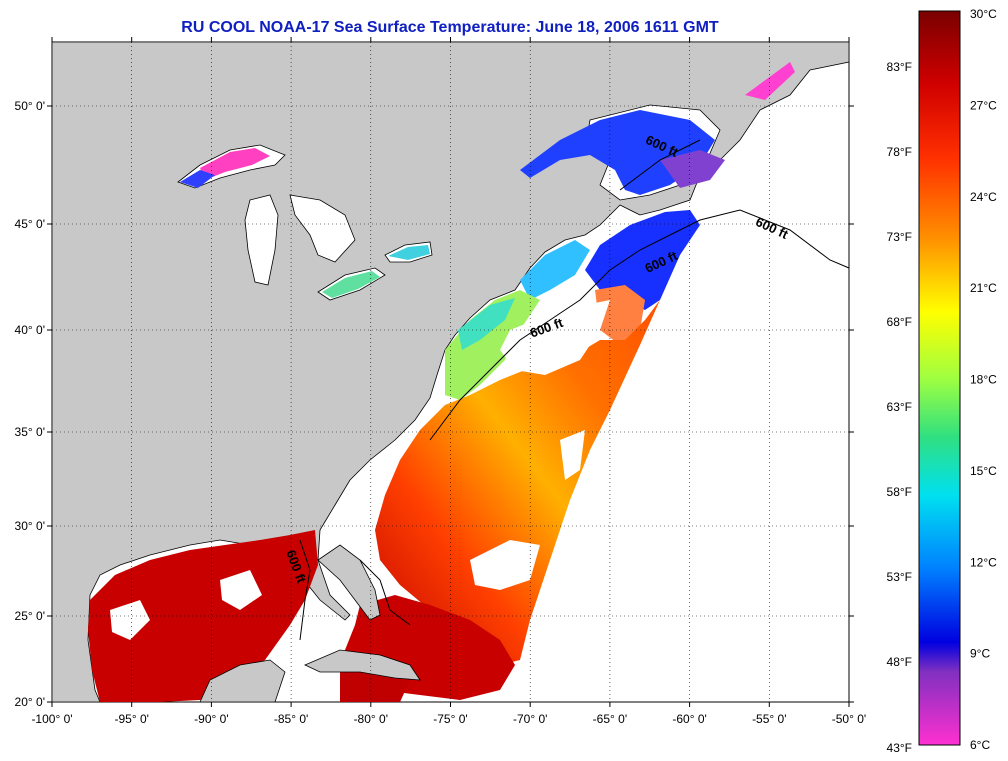  What do you see at coordinates (362, 665) in the screenshot?
I see `cuba` at bounding box center [362, 665].